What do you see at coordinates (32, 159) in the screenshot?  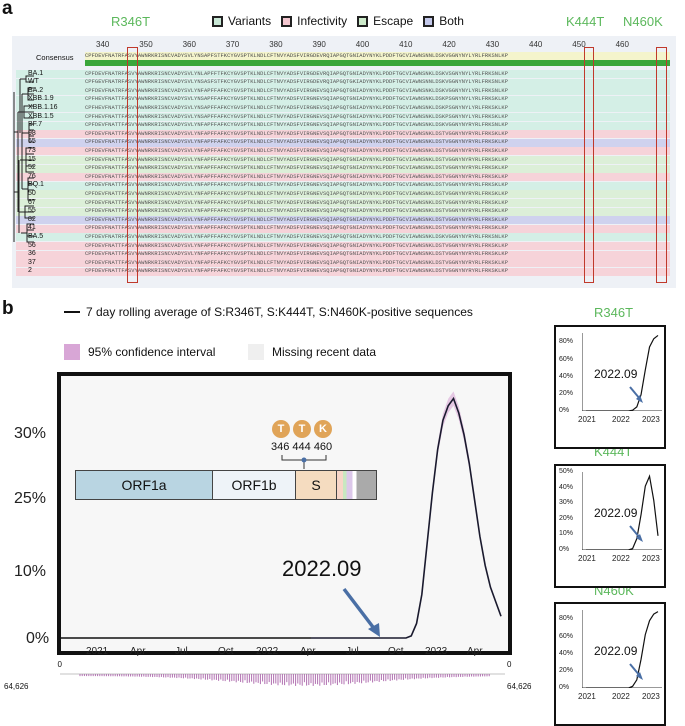 I see `sequence-row-label: 15` at bounding box center [32, 159].